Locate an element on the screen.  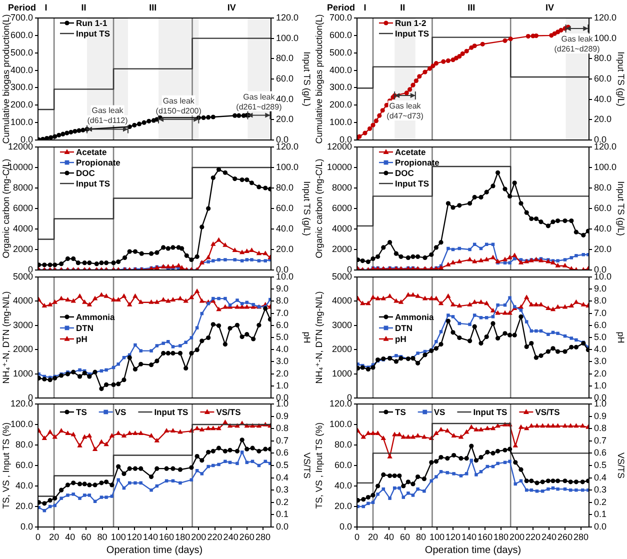
band-label: Gas leak (d150~d200) is located at coordinates (179, 106).